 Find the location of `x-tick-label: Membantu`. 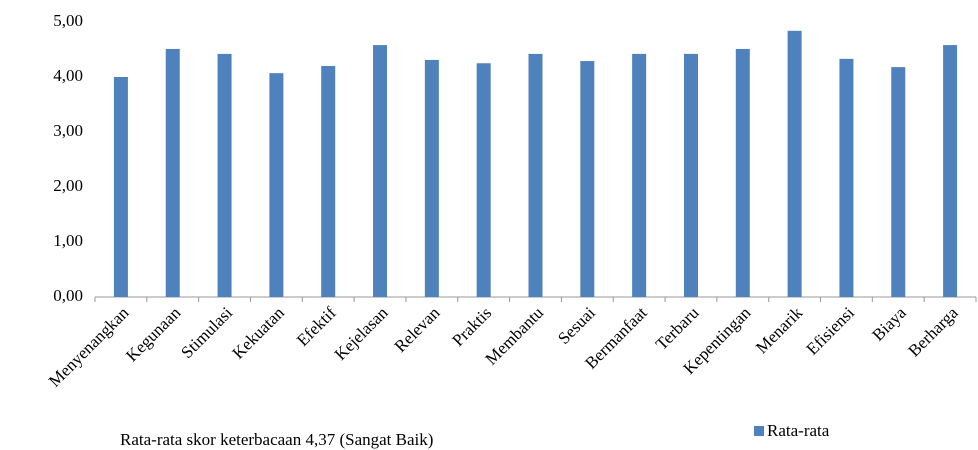

x-tick-label: Membantu is located at coordinates (515, 336).